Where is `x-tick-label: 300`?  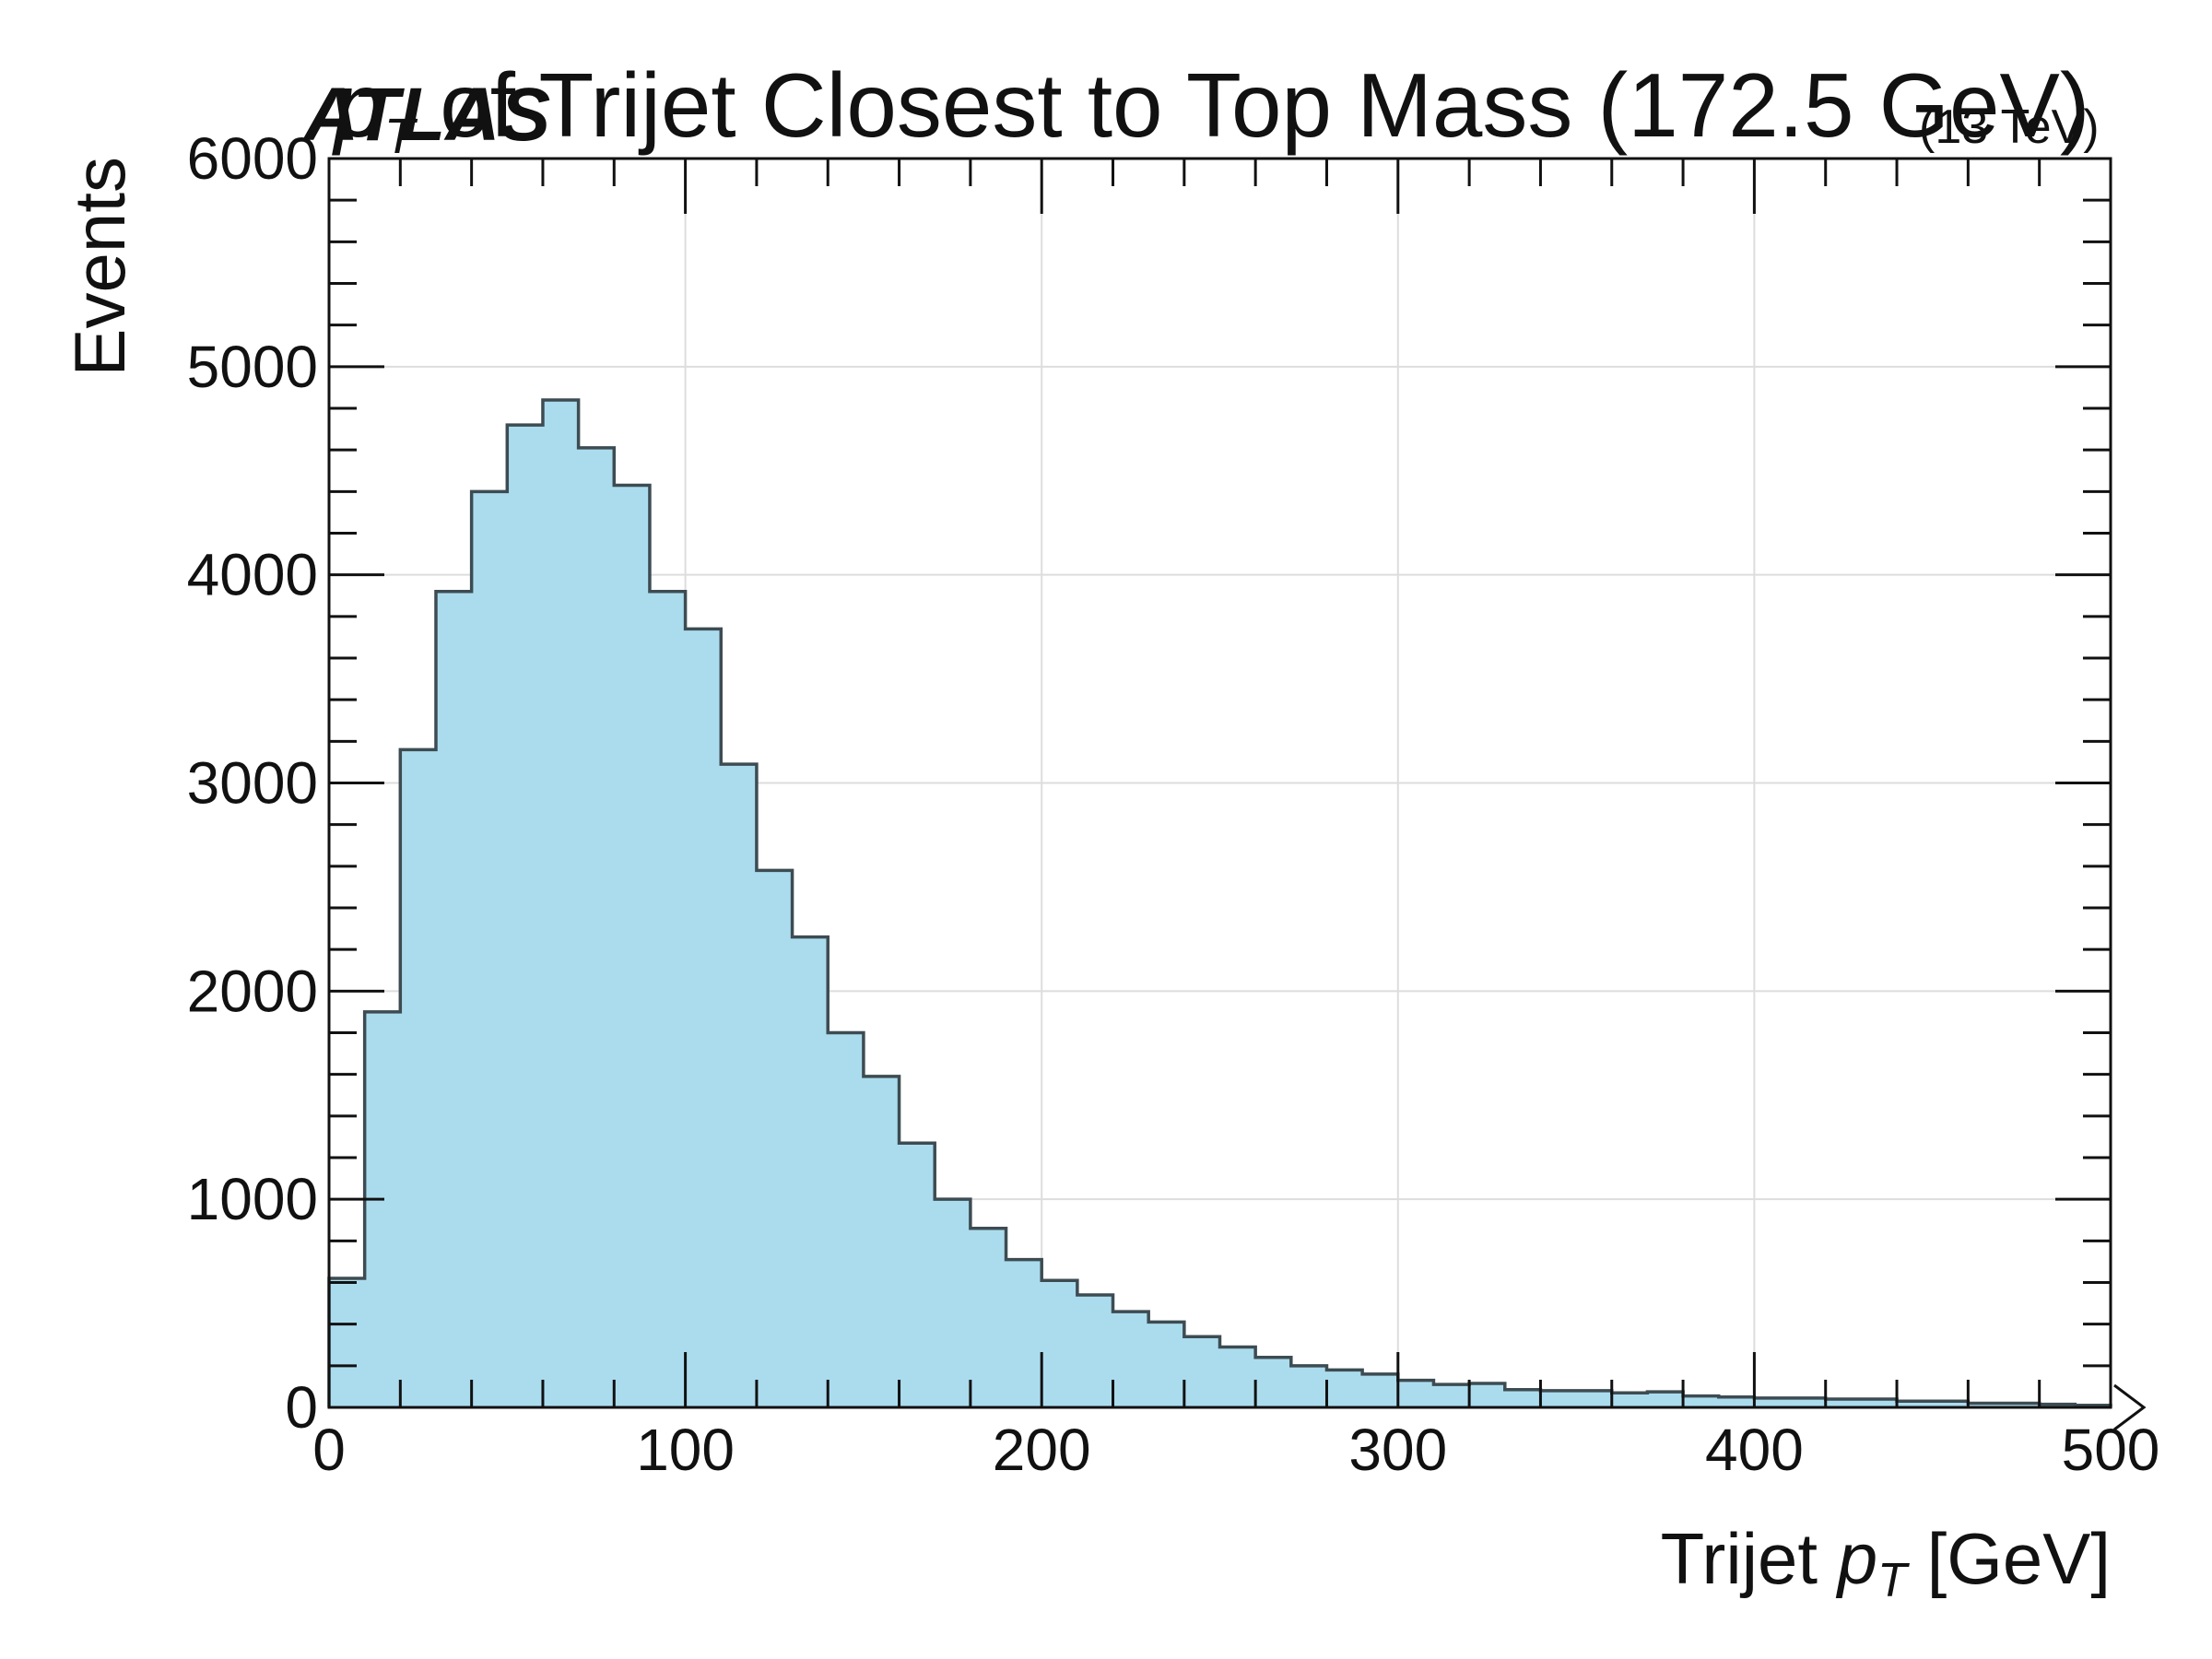
x-tick-label: 300 is located at coordinates (1397, 1450).